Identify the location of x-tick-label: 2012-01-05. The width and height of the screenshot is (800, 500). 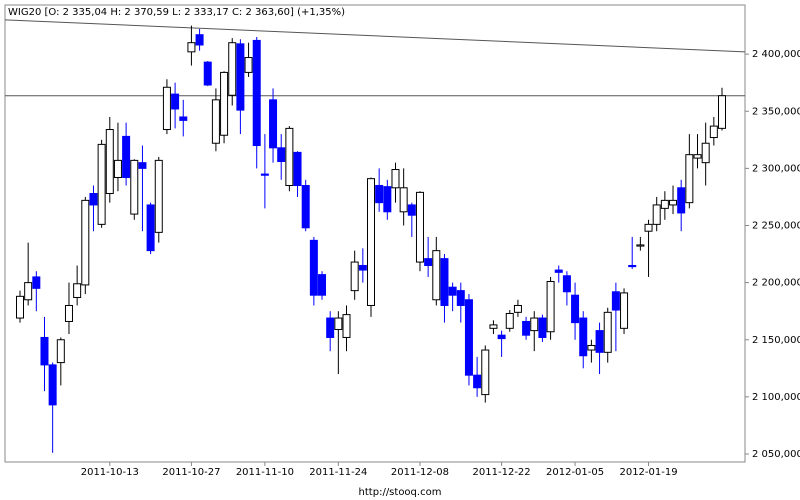
(575, 472).